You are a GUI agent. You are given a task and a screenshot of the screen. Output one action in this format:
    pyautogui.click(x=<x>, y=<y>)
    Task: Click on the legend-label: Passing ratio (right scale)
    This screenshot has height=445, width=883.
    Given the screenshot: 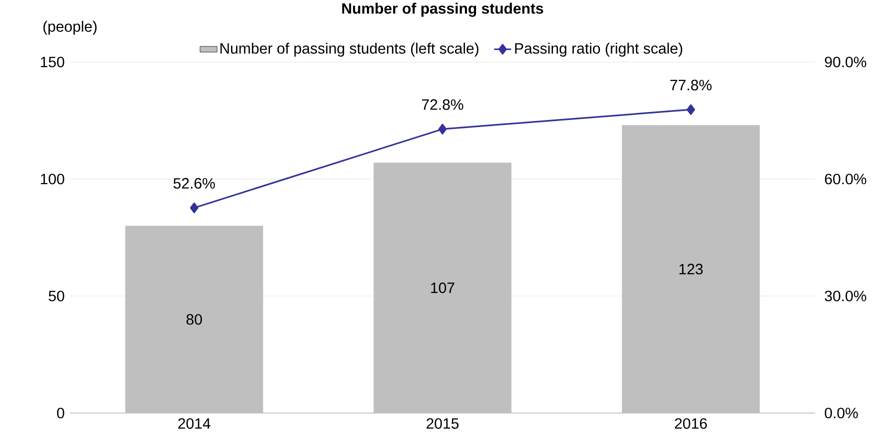 What is the action you would take?
    pyautogui.click(x=598, y=49)
    